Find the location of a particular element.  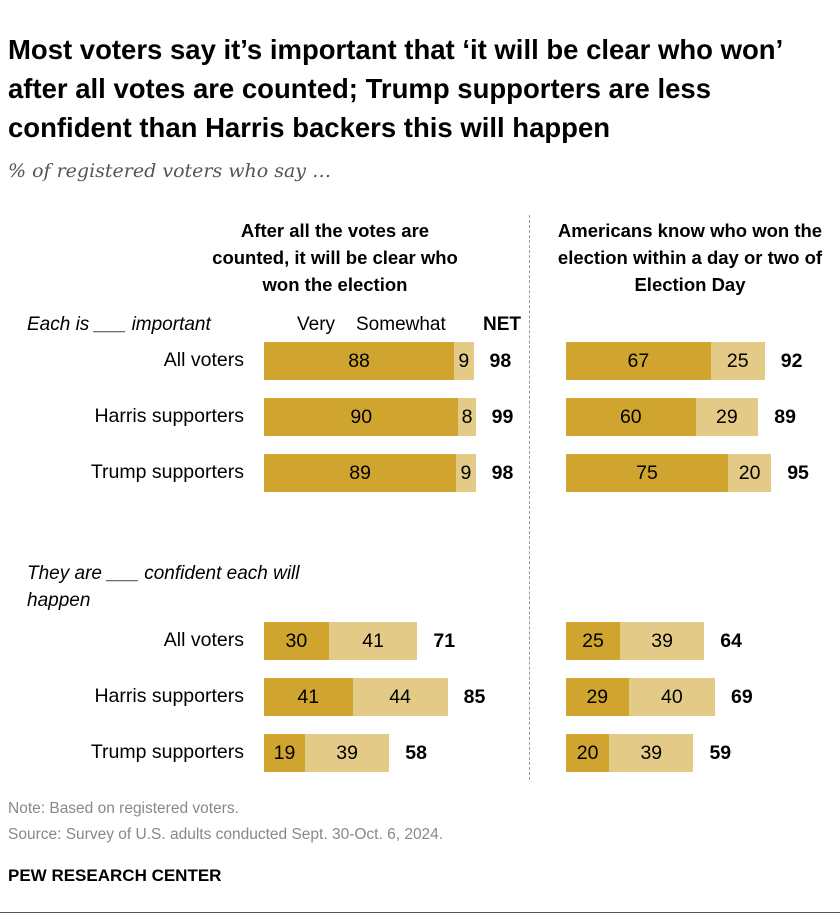

value-very: 30 is located at coordinates (296, 641).